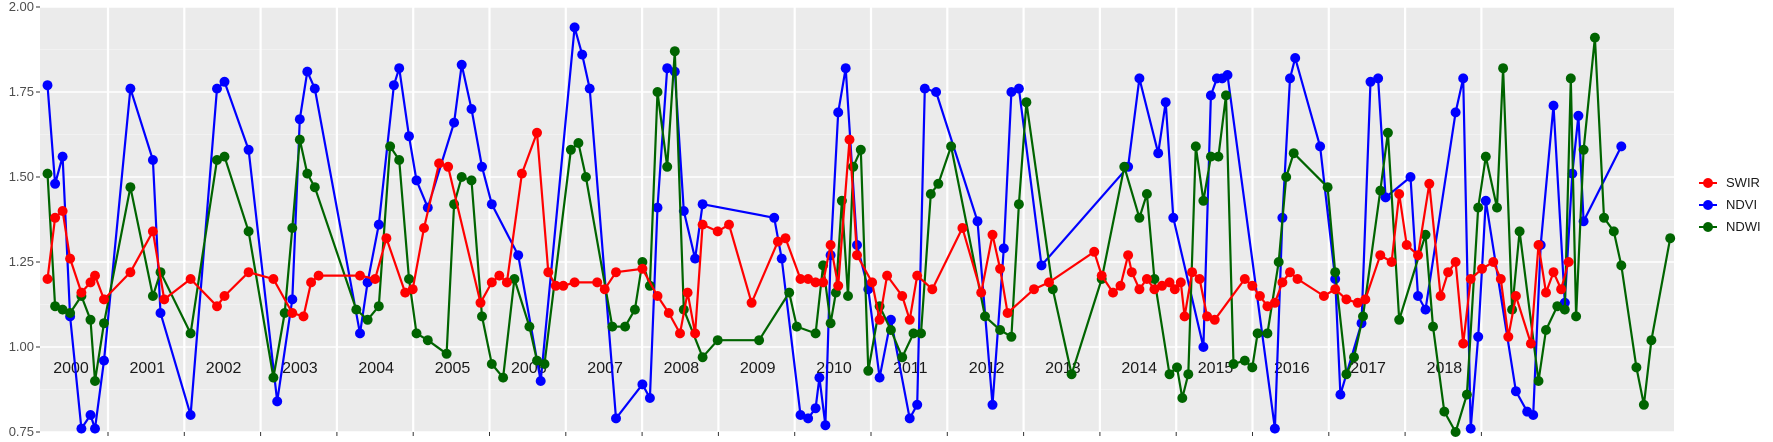 The height and width of the screenshot is (442, 1773). What do you see at coordinates (1292, 368) in the screenshot?
I see `year-label: 2016` at bounding box center [1292, 368].